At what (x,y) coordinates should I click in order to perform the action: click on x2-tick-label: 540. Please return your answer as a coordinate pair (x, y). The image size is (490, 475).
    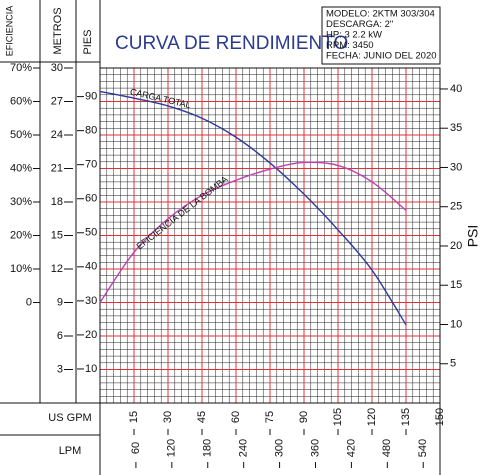
    Looking at the image, I should click on (423, 448).